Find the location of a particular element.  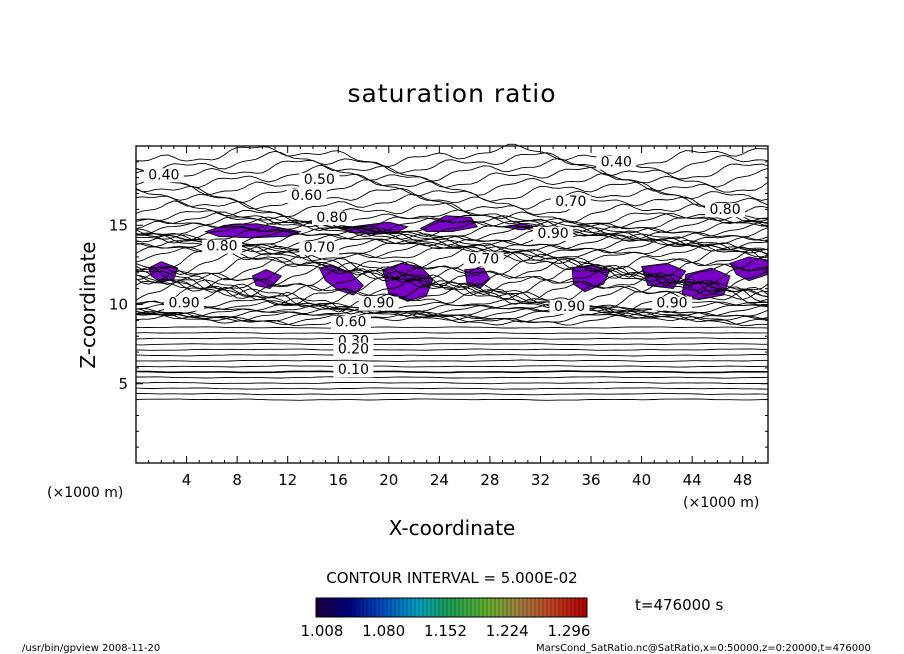

footer-left: /usr/bin/gpview 2008-11-20 is located at coordinates (91, 648).